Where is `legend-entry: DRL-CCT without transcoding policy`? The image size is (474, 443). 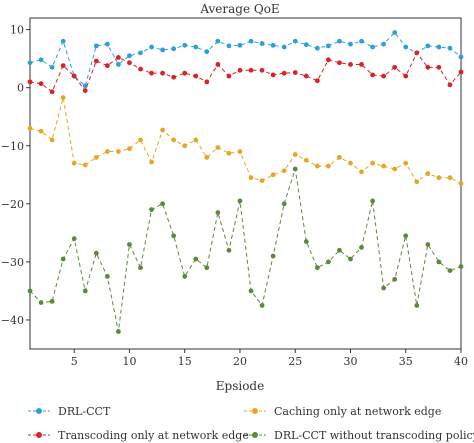 legend-entry: DRL-CCT without transcoding policy is located at coordinates (359, 435).